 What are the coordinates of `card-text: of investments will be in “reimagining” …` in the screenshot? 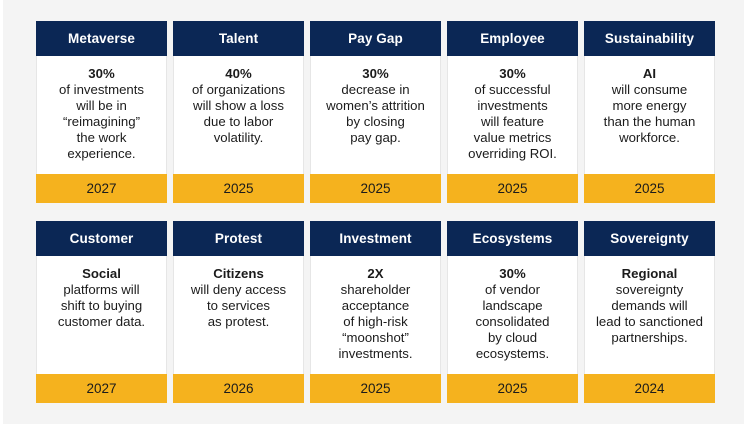 It's located at (101, 121).